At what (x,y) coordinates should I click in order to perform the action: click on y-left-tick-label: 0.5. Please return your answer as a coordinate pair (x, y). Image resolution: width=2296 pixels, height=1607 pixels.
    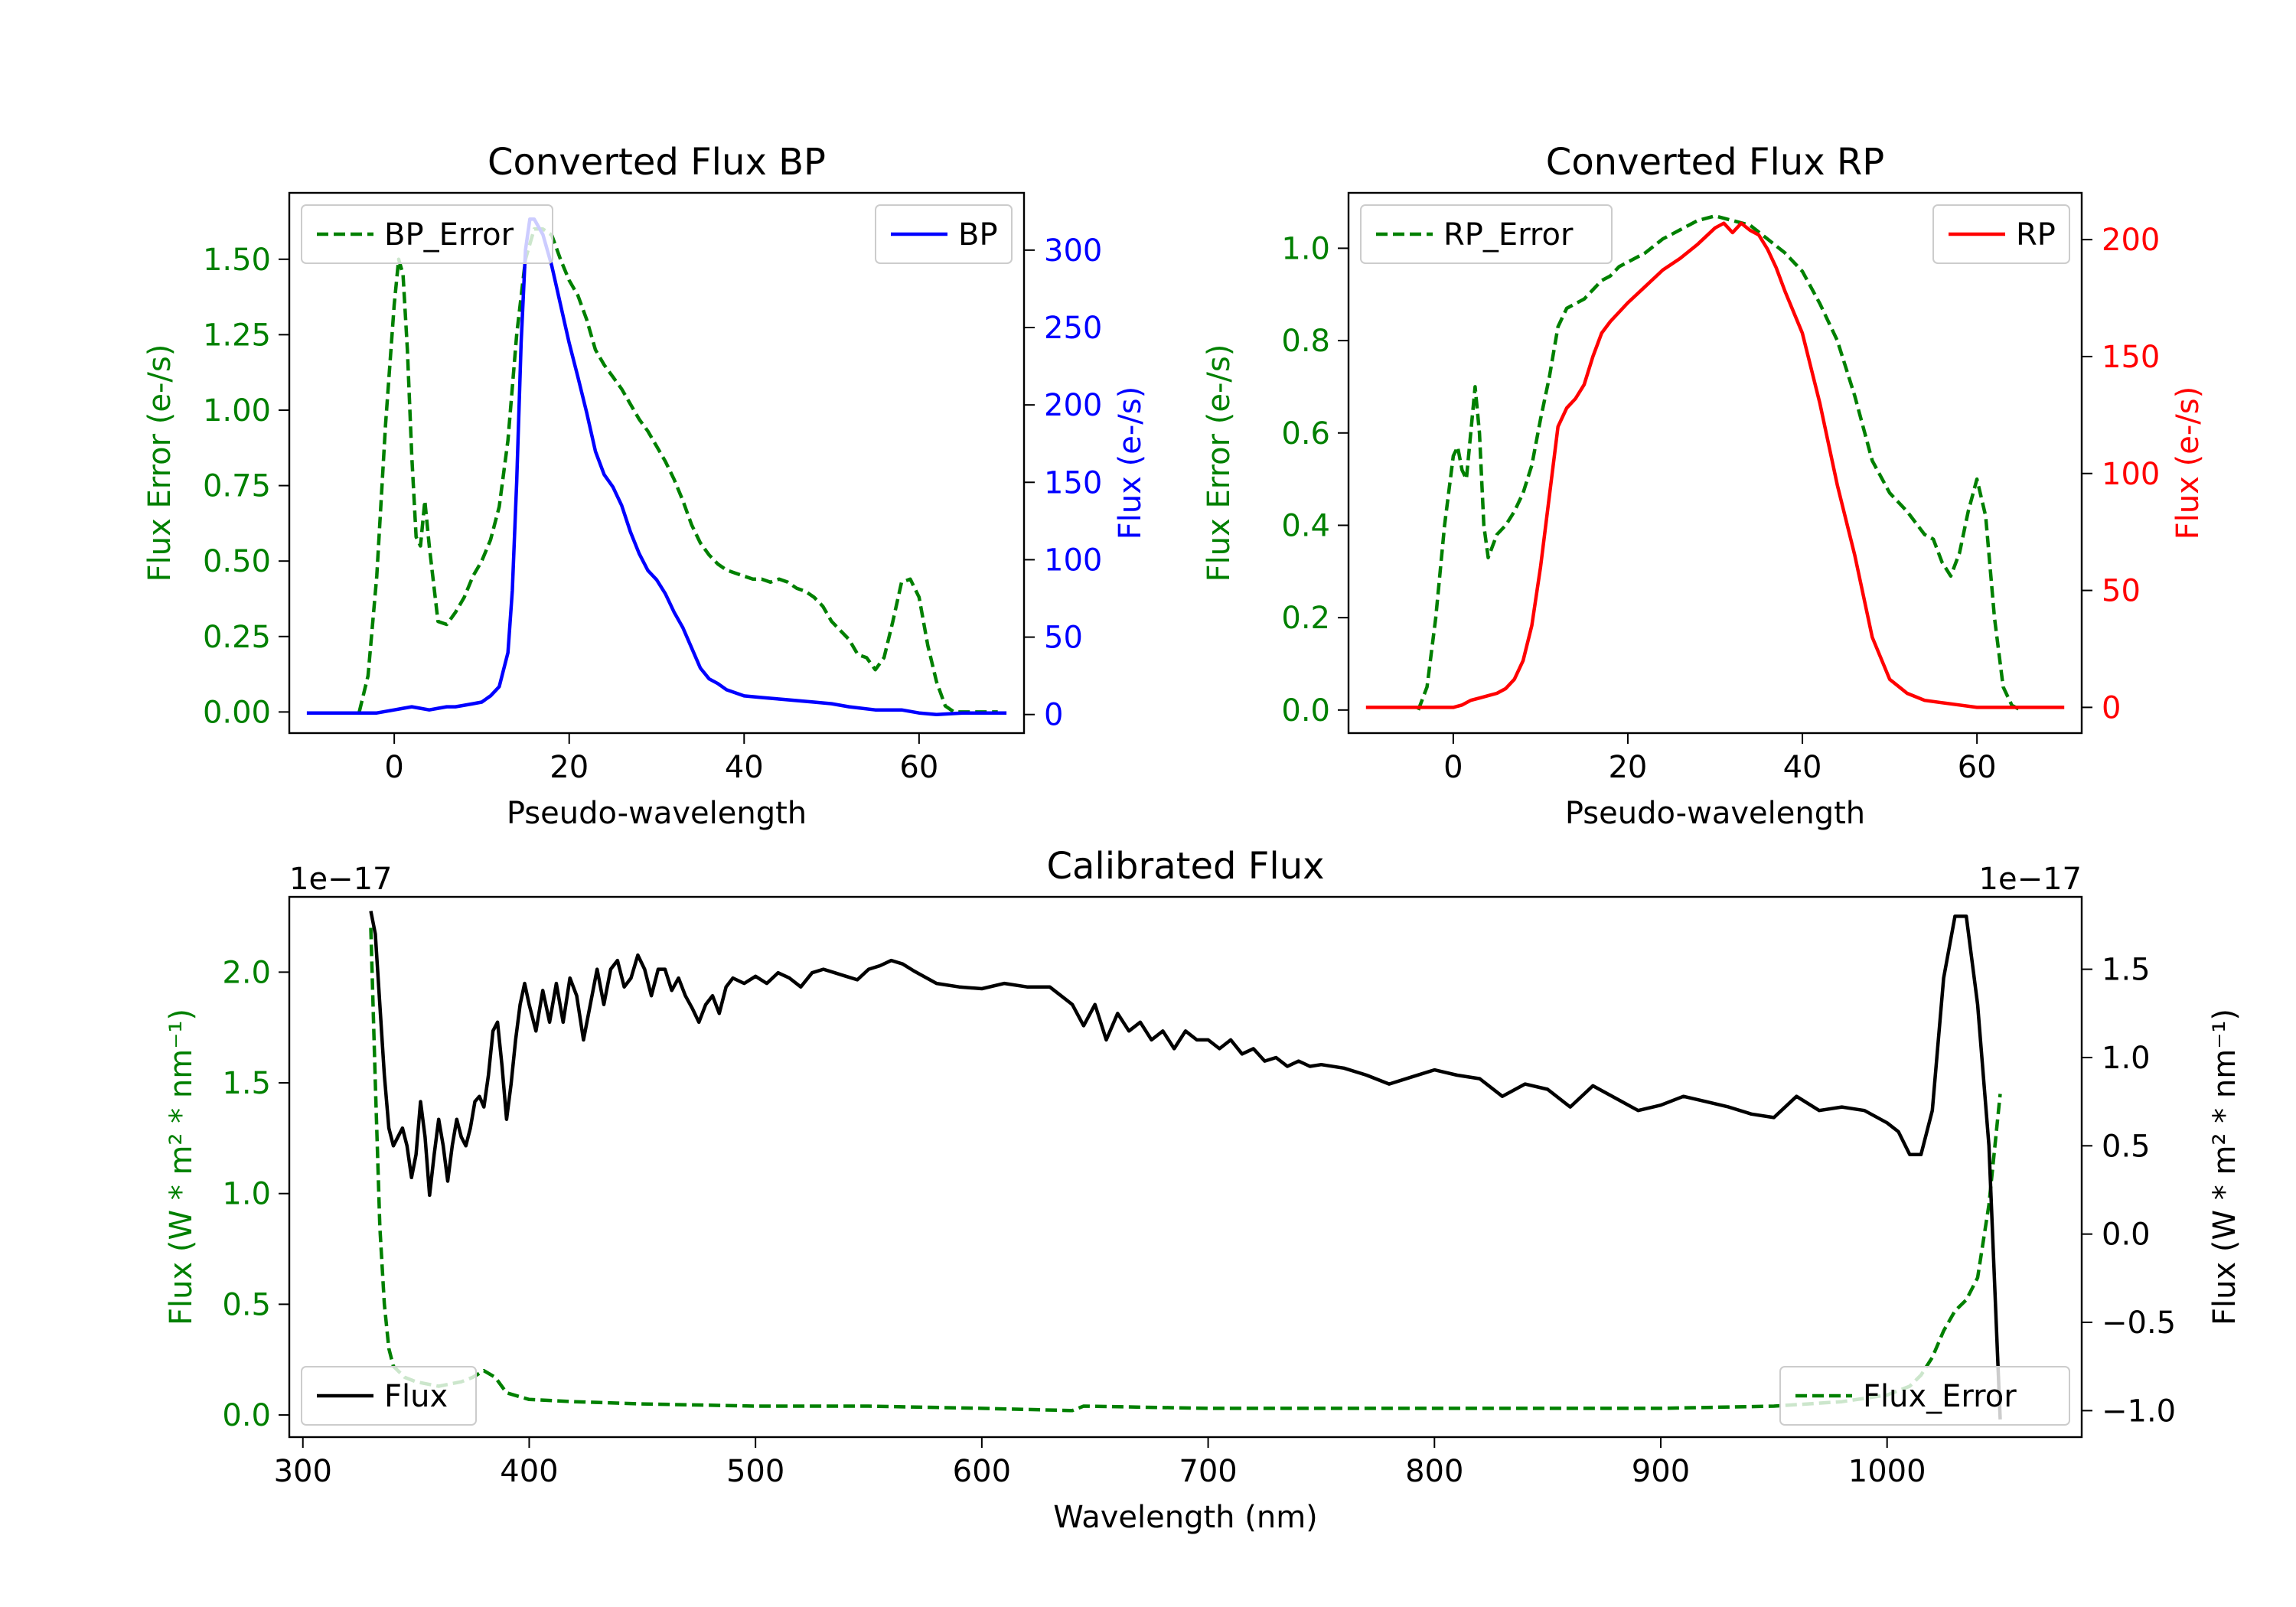
    Looking at the image, I should click on (246, 1304).